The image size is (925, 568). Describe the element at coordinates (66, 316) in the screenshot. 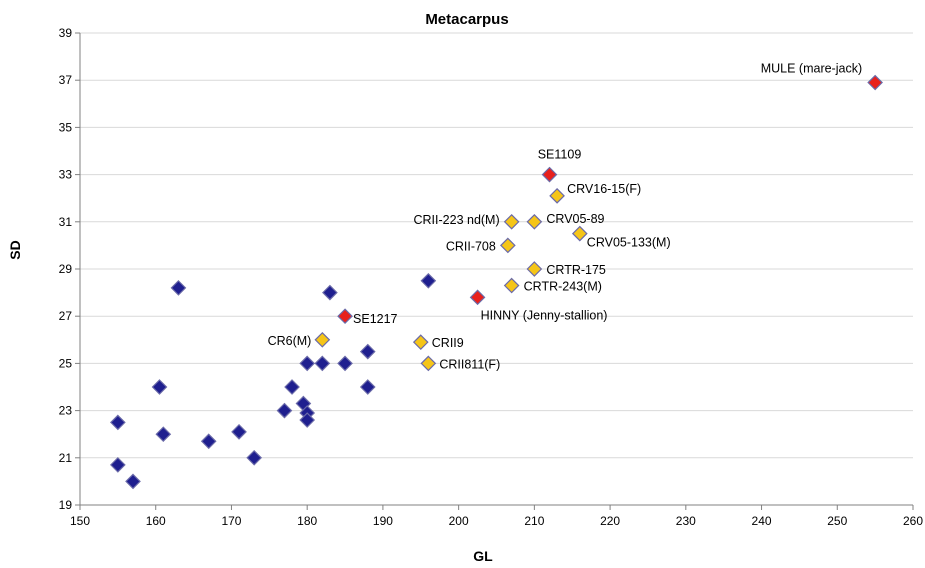

I see `y-tick-label: 27` at that location.